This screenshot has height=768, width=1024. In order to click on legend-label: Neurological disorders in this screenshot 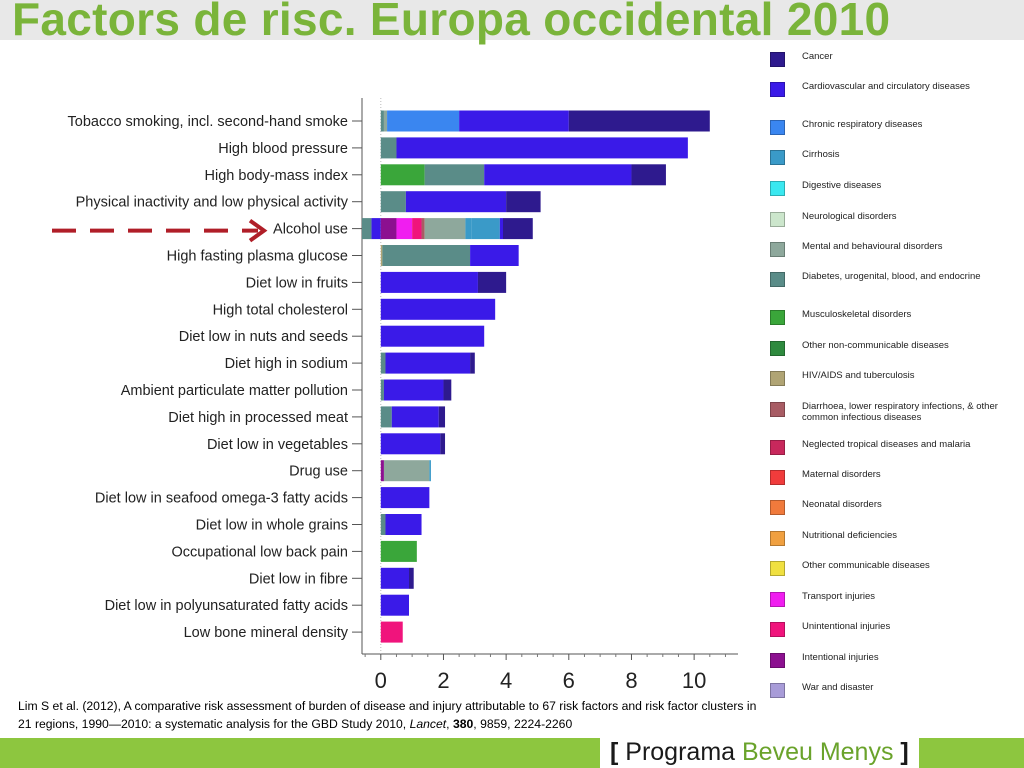, I will do `click(849, 216)`.